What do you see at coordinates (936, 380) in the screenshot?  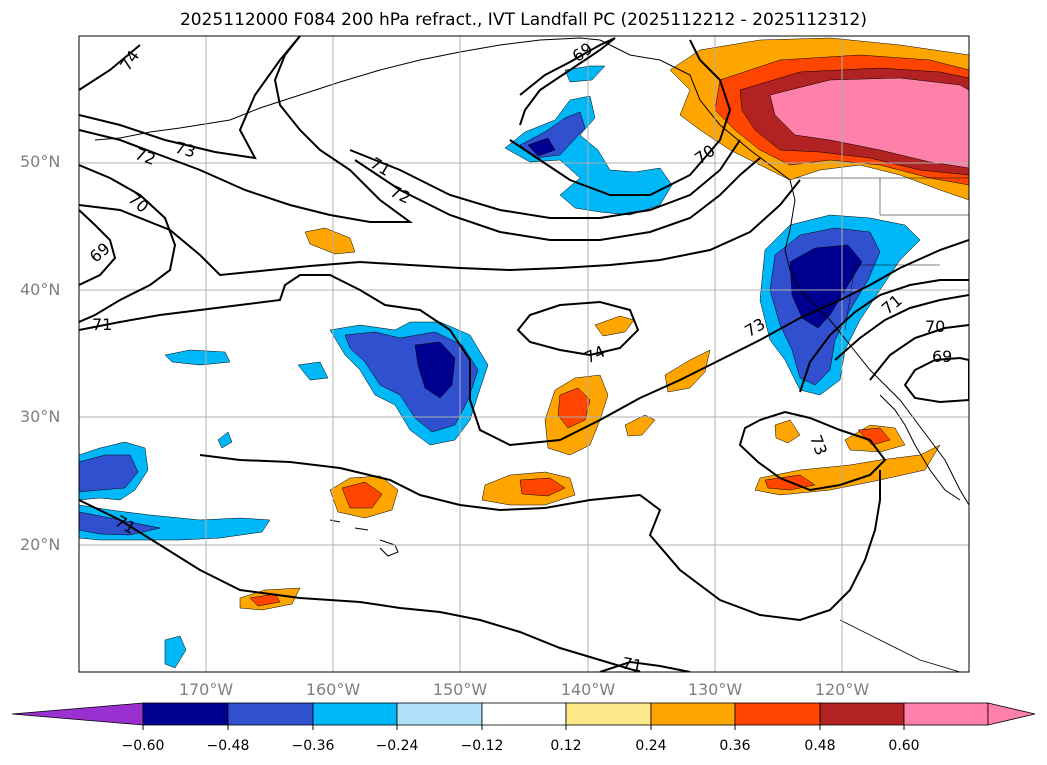 I see `contour-69-east` at bounding box center [936, 380].